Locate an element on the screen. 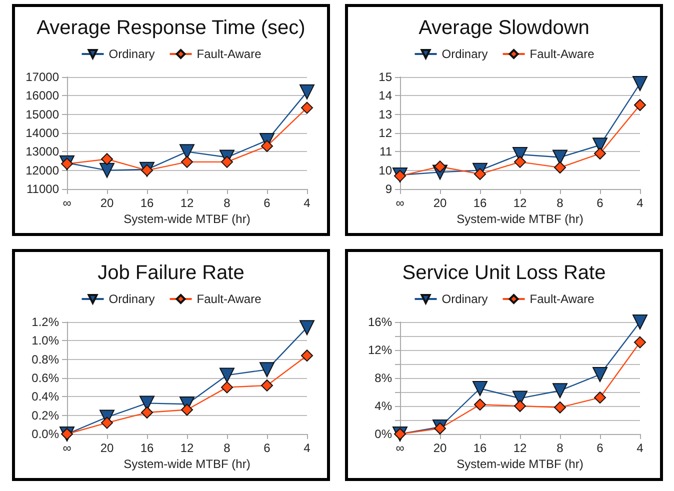 This screenshot has width=674, height=491. y-tick-label: 12 is located at coordinates (385, 133).